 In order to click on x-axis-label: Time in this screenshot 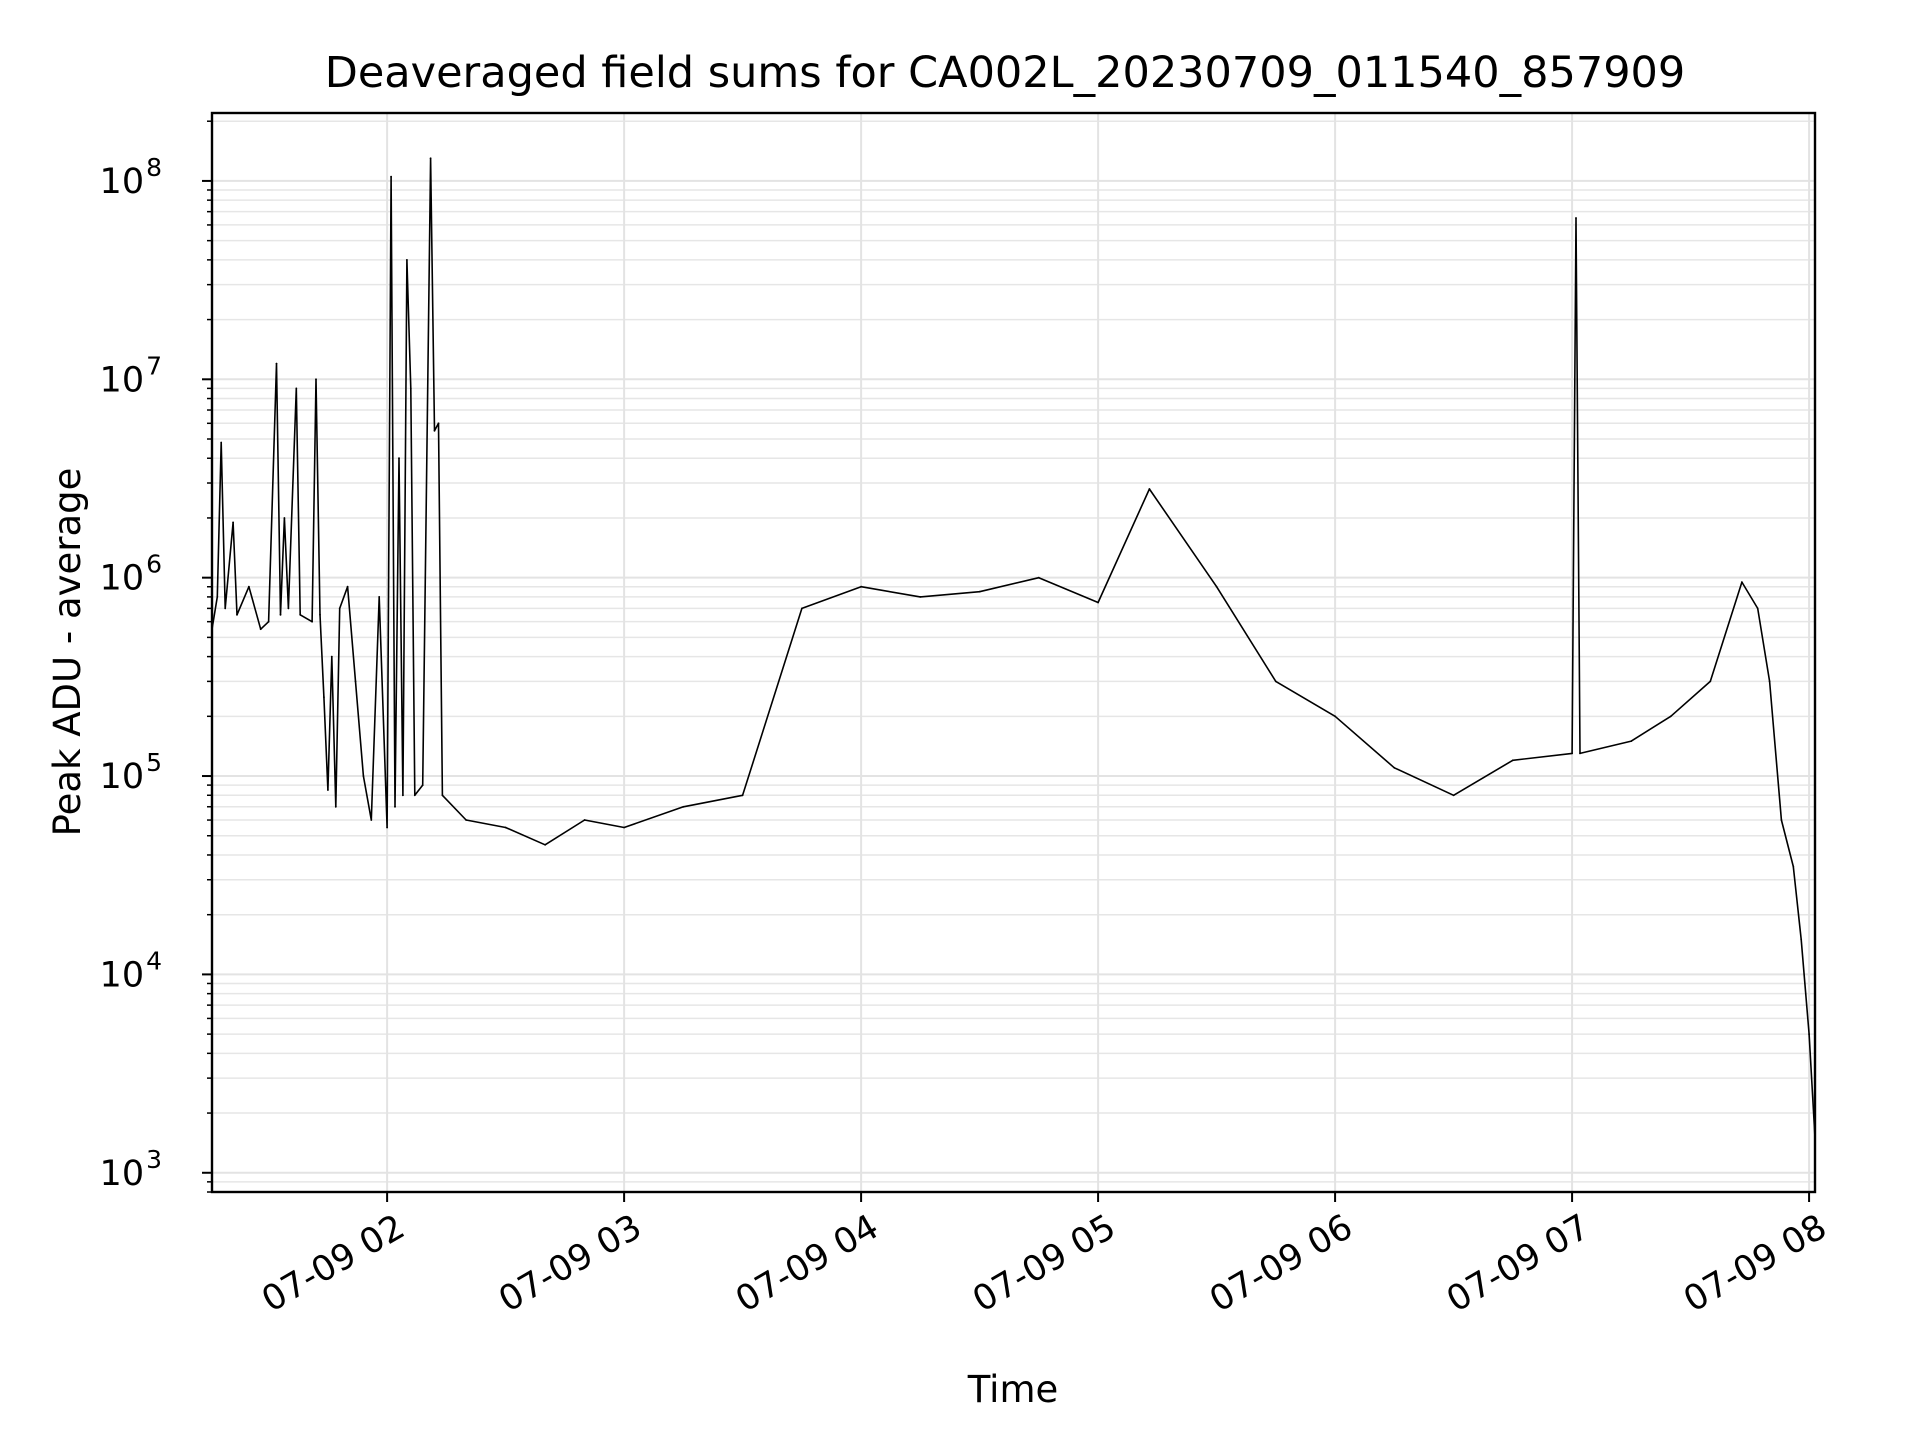, I will do `click(1013, 1389)`.